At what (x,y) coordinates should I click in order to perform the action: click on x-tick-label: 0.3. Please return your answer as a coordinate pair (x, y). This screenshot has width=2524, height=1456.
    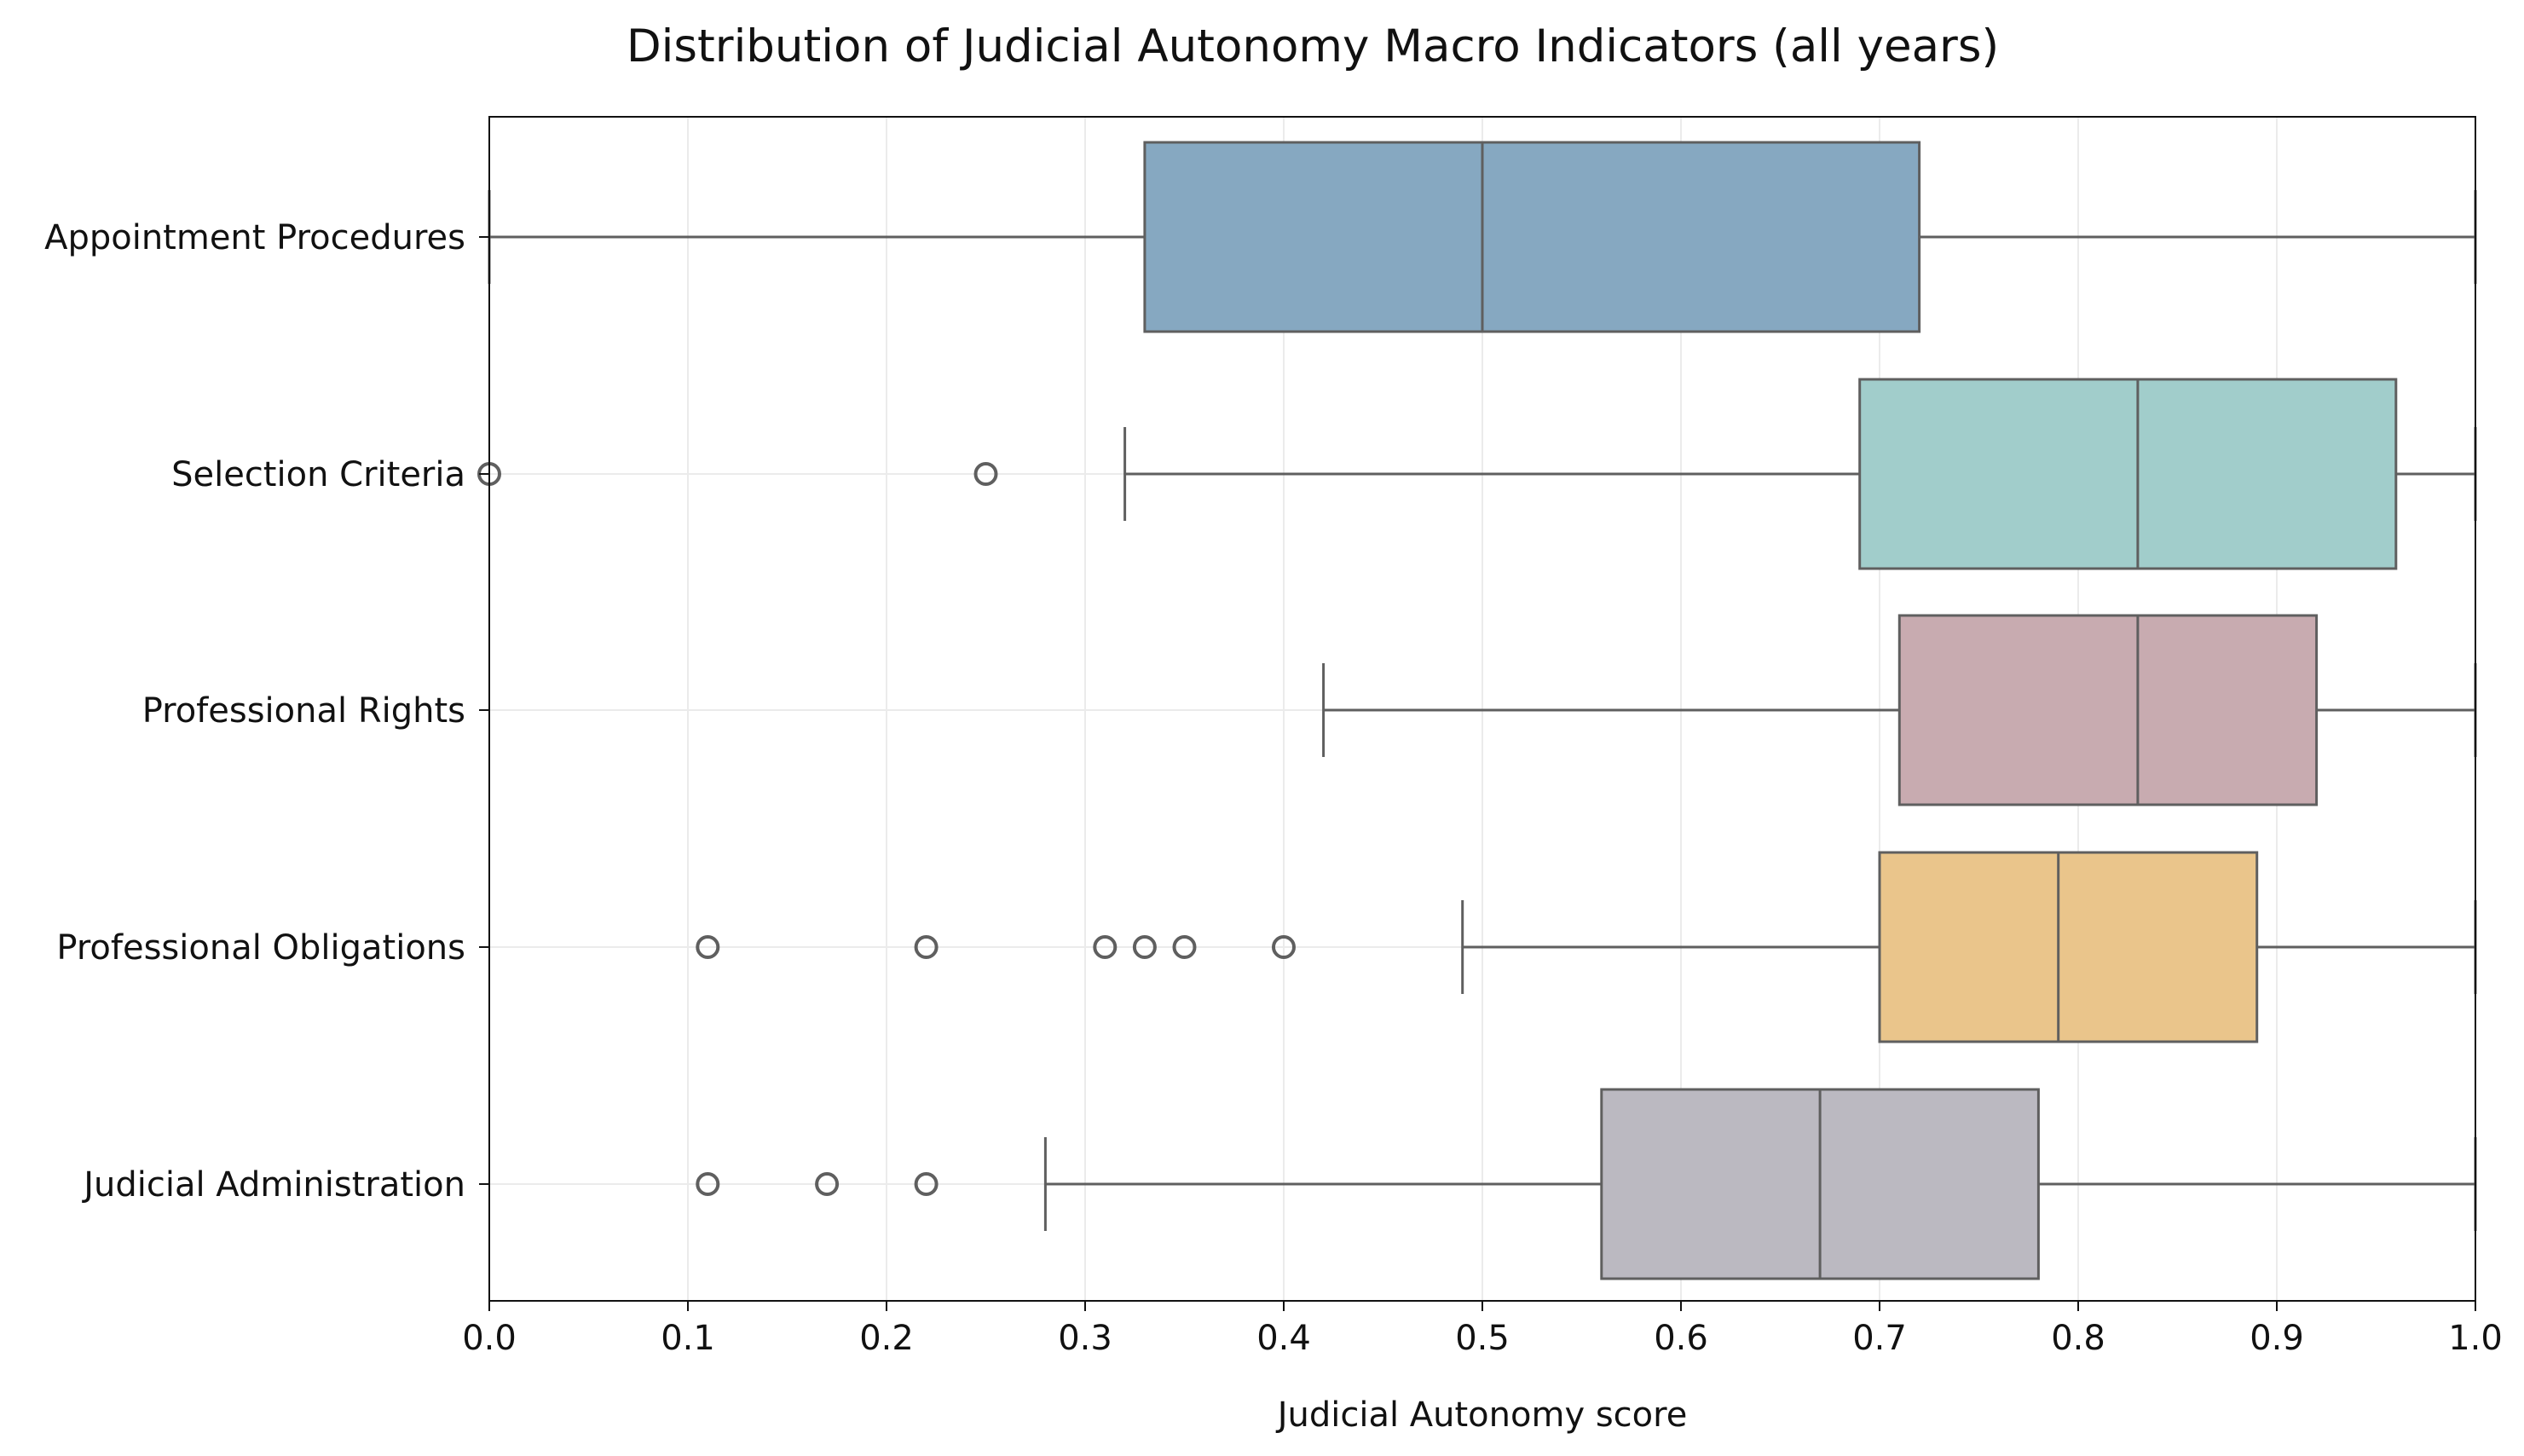
    Looking at the image, I should click on (1085, 1338).